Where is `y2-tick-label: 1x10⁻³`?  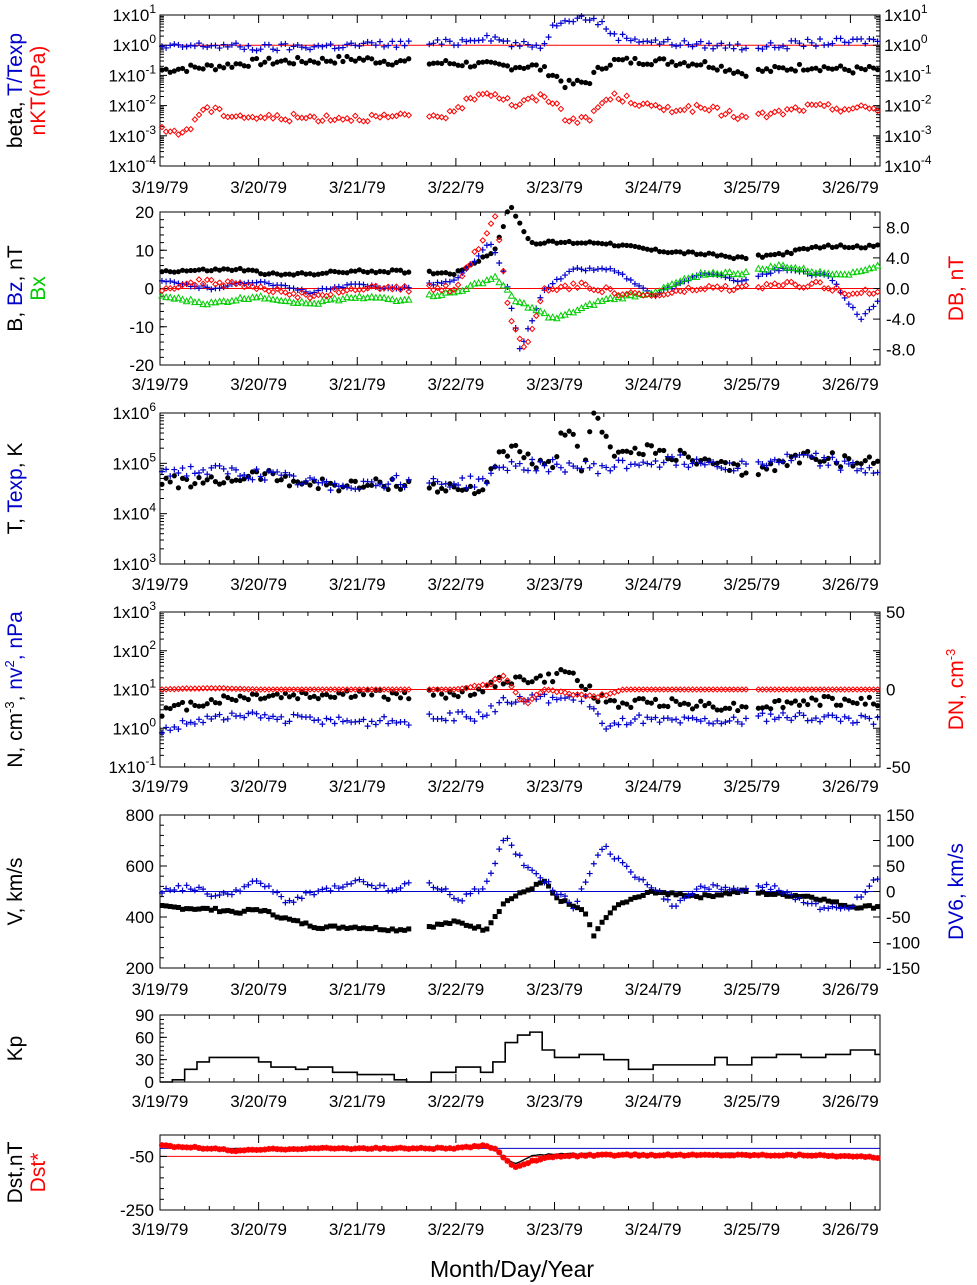 y2-tick-label: 1x10⁻³ is located at coordinates (908, 134).